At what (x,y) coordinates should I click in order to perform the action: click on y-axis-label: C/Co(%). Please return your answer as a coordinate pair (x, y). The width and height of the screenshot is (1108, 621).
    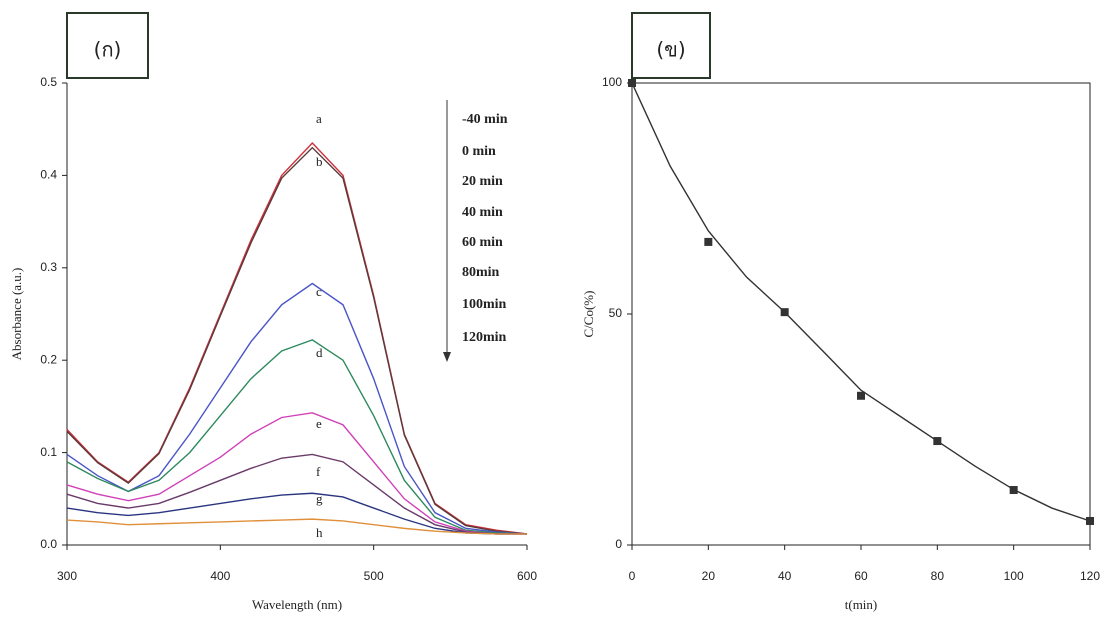
    Looking at the image, I should click on (588, 314).